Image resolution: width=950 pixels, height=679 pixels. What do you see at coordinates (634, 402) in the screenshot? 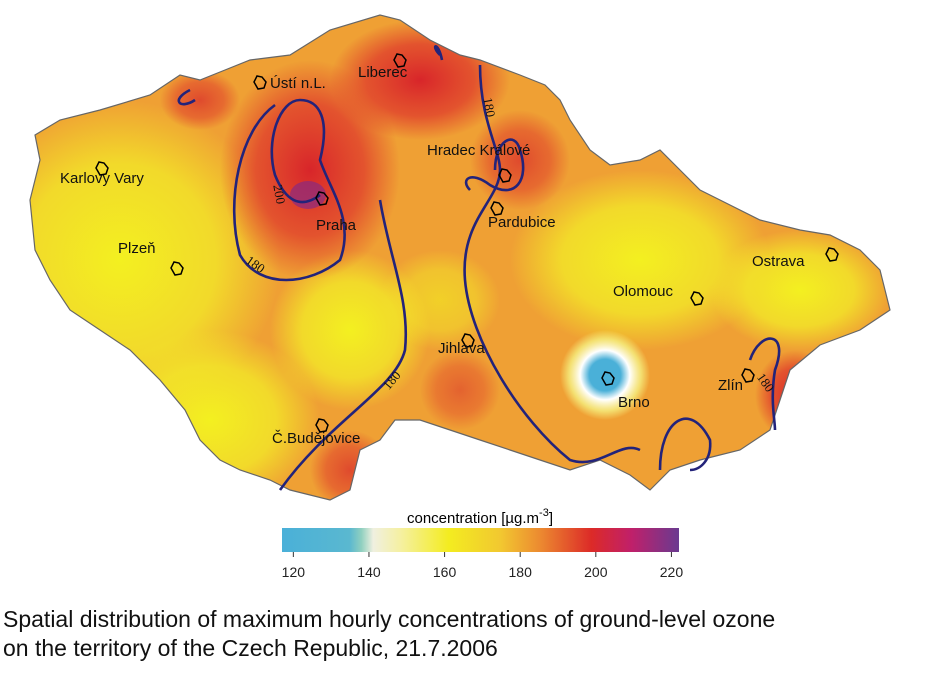
I see `city-label: Brno` at bounding box center [634, 402].